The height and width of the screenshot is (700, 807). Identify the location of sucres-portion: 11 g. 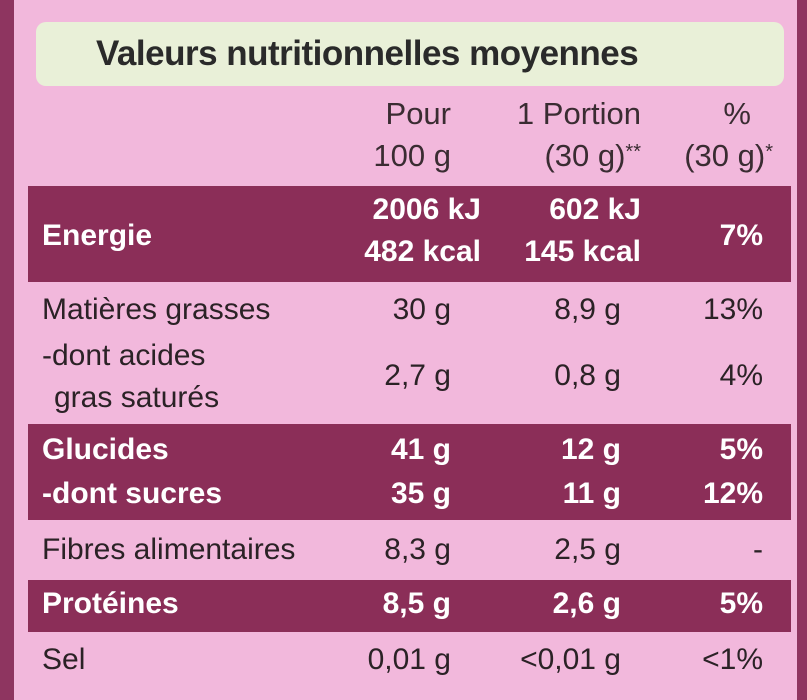
(591, 493).